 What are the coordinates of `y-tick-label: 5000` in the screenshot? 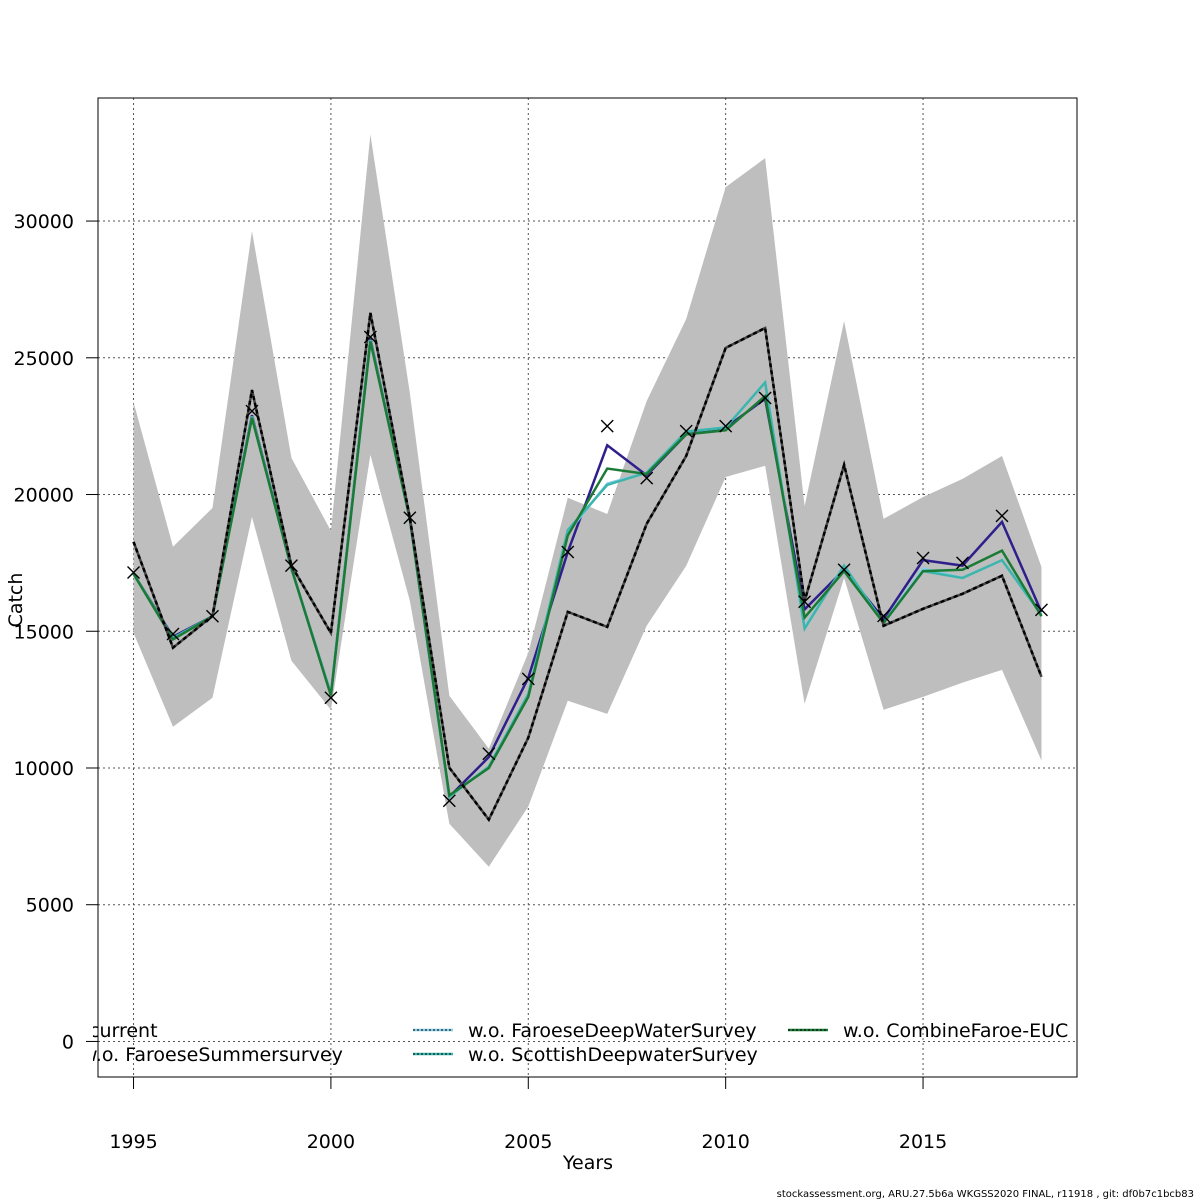 It's located at (50, 906).